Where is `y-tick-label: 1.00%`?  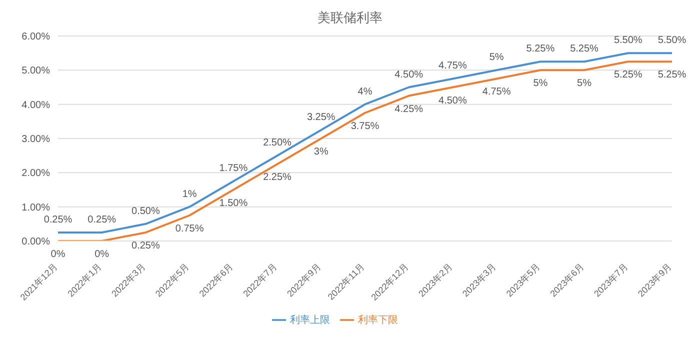
y-tick-label: 1.00% is located at coordinates (36, 208).